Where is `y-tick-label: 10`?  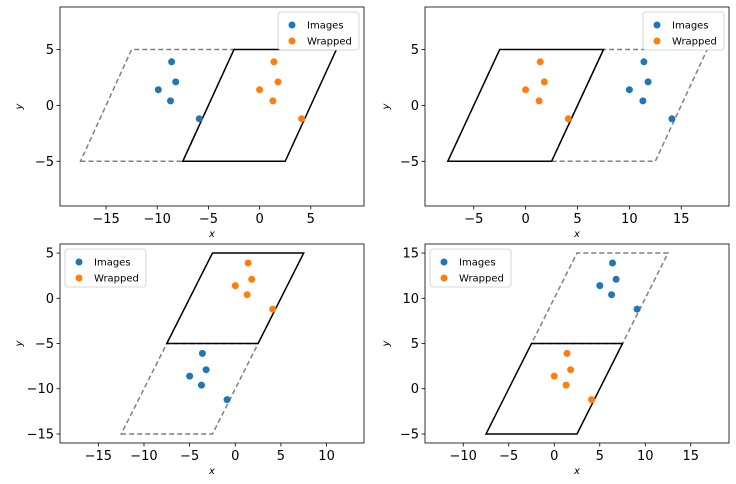 y-tick-label: 10 is located at coordinates (410, 299).